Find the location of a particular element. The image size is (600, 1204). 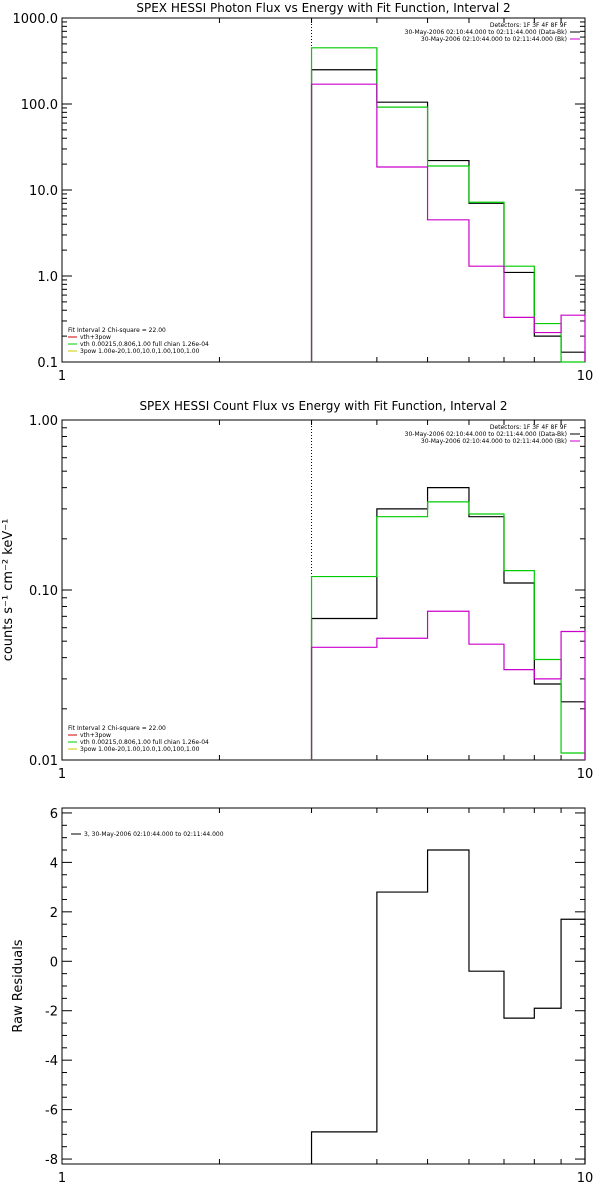

y-tick-label: 1.00 is located at coordinates (43, 421).